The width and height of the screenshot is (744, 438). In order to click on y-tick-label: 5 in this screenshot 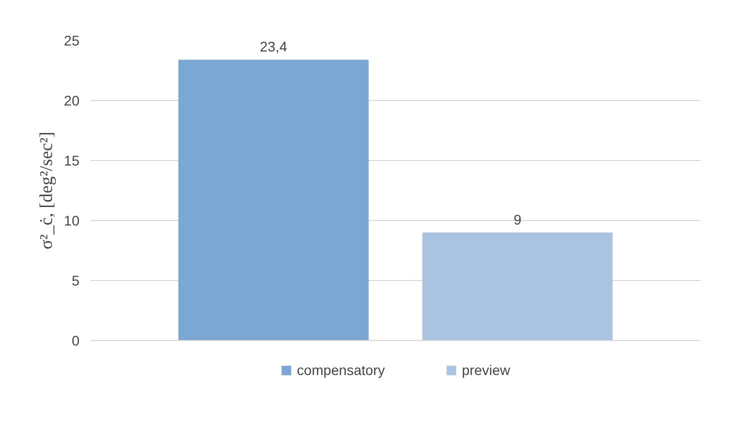, I will do `click(76, 280)`.